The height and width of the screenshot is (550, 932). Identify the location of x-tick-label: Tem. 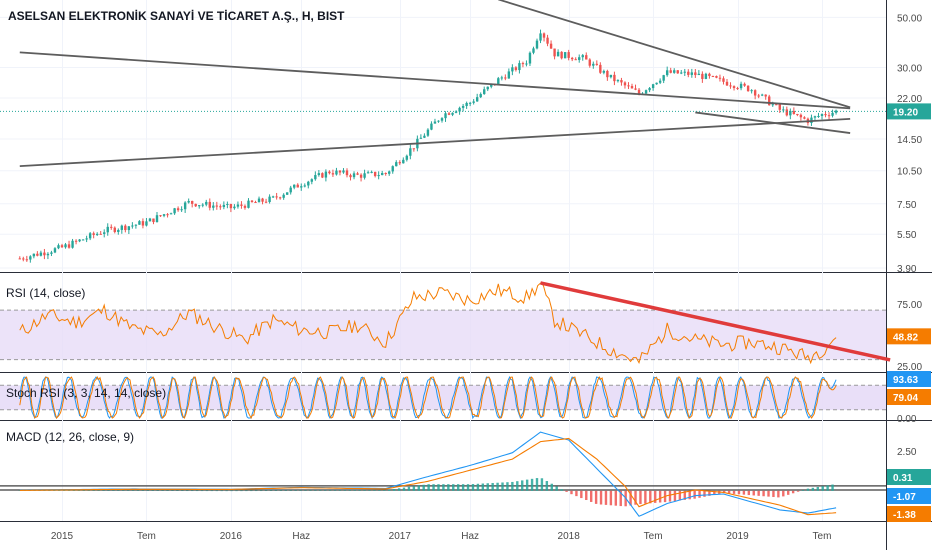
(653, 536).